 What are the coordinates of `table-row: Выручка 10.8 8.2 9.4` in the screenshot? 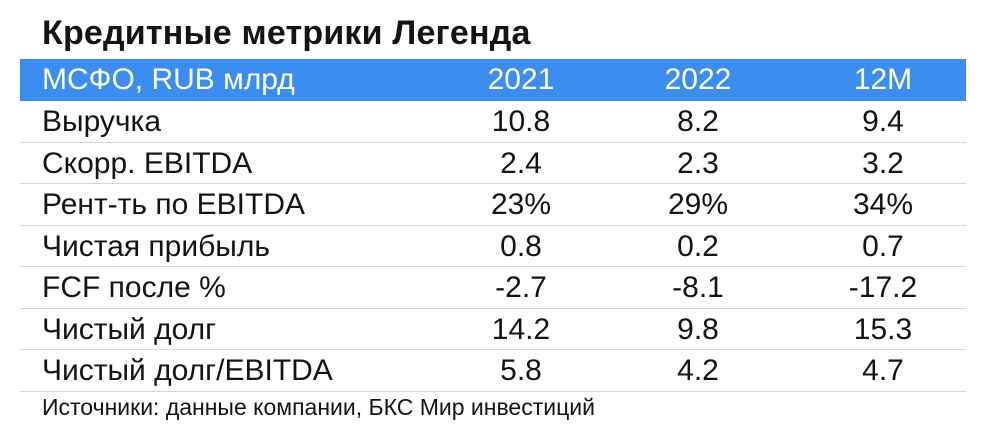 It's located at (493, 122).